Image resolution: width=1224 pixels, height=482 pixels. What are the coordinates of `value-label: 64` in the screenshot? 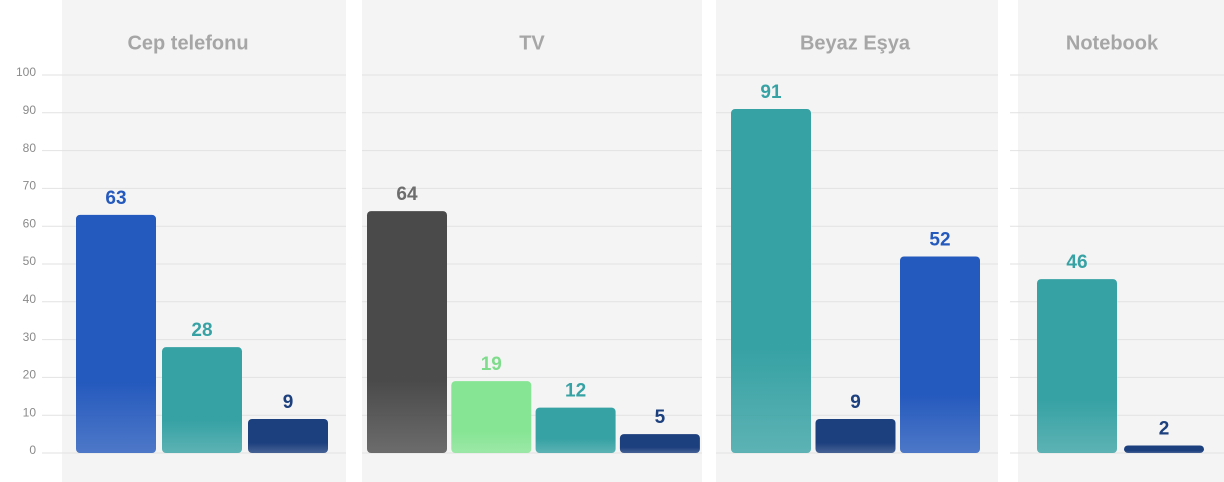 It's located at (407, 194).